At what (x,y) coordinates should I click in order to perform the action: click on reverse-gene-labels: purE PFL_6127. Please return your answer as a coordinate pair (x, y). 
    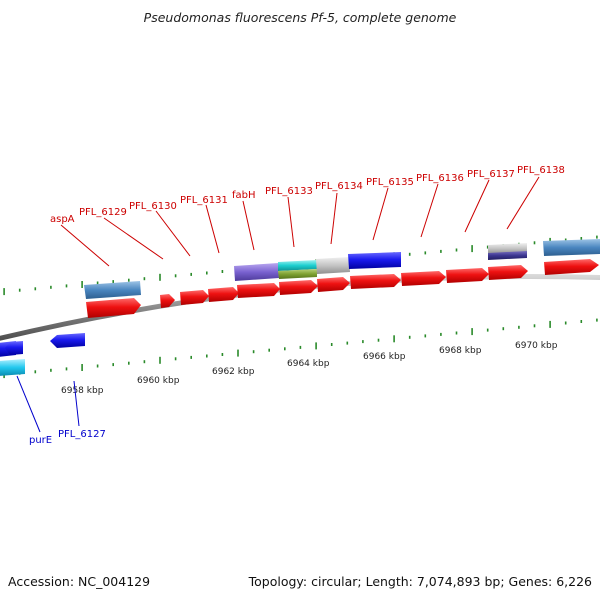
    Looking at the image, I should click on (67, 437).